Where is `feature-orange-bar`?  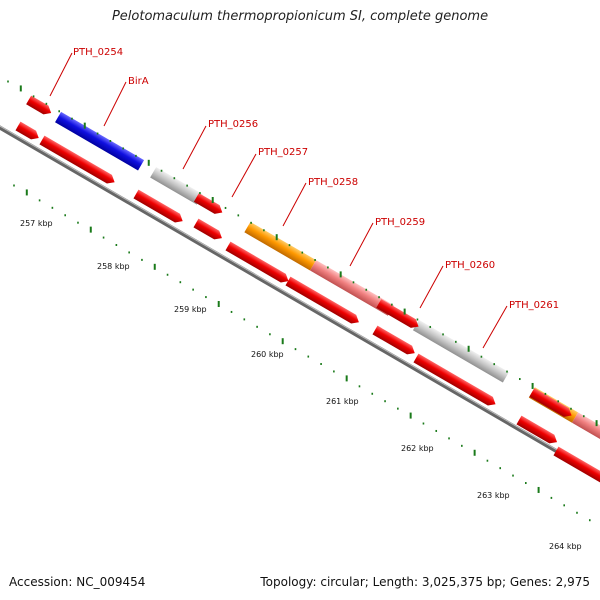
feature-orange-bar is located at coordinates (280, 246).